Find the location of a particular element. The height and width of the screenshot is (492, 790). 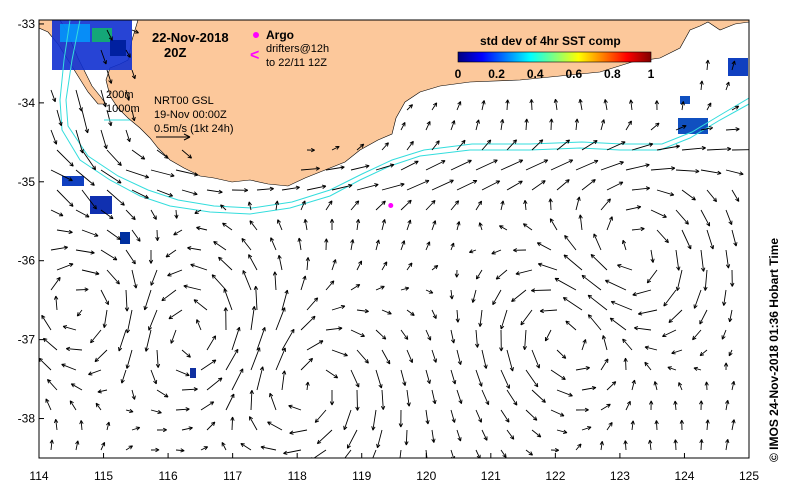

x-tick-label: 123 is located at coordinates (620, 476).